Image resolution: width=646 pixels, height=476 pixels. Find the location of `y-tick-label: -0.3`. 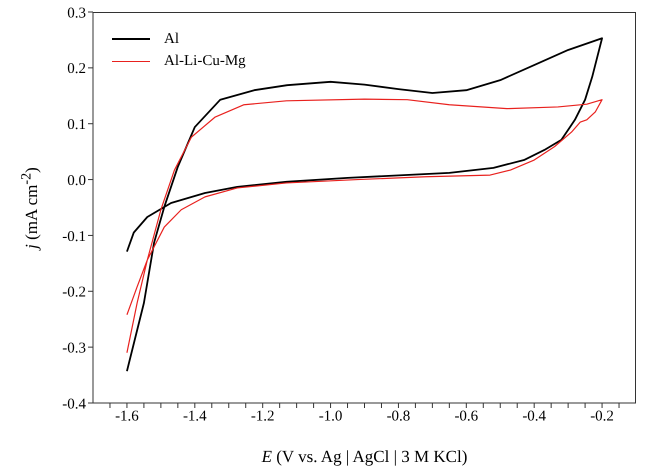

y-tick-label: -0.3 is located at coordinates (74, 348).